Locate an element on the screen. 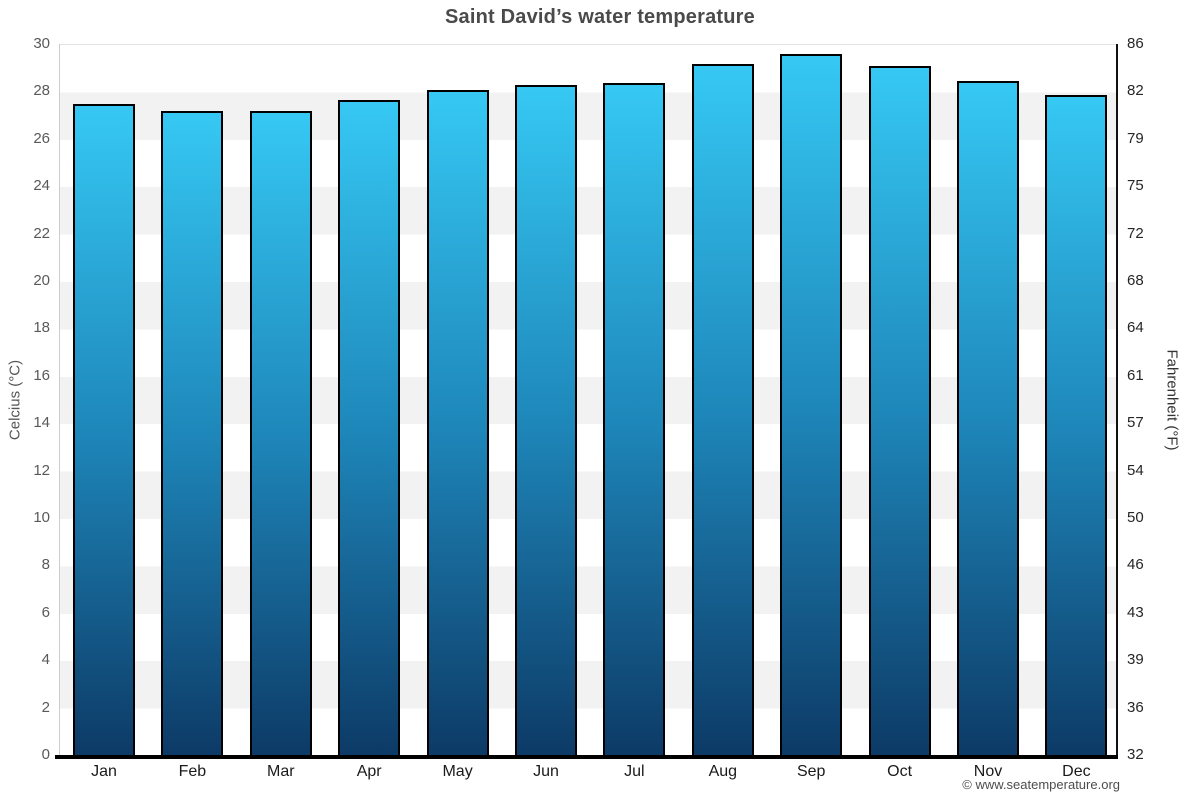 This screenshot has height=800, width=1200. y-tick-fahrenheit-82: 82 is located at coordinates (1135, 91).